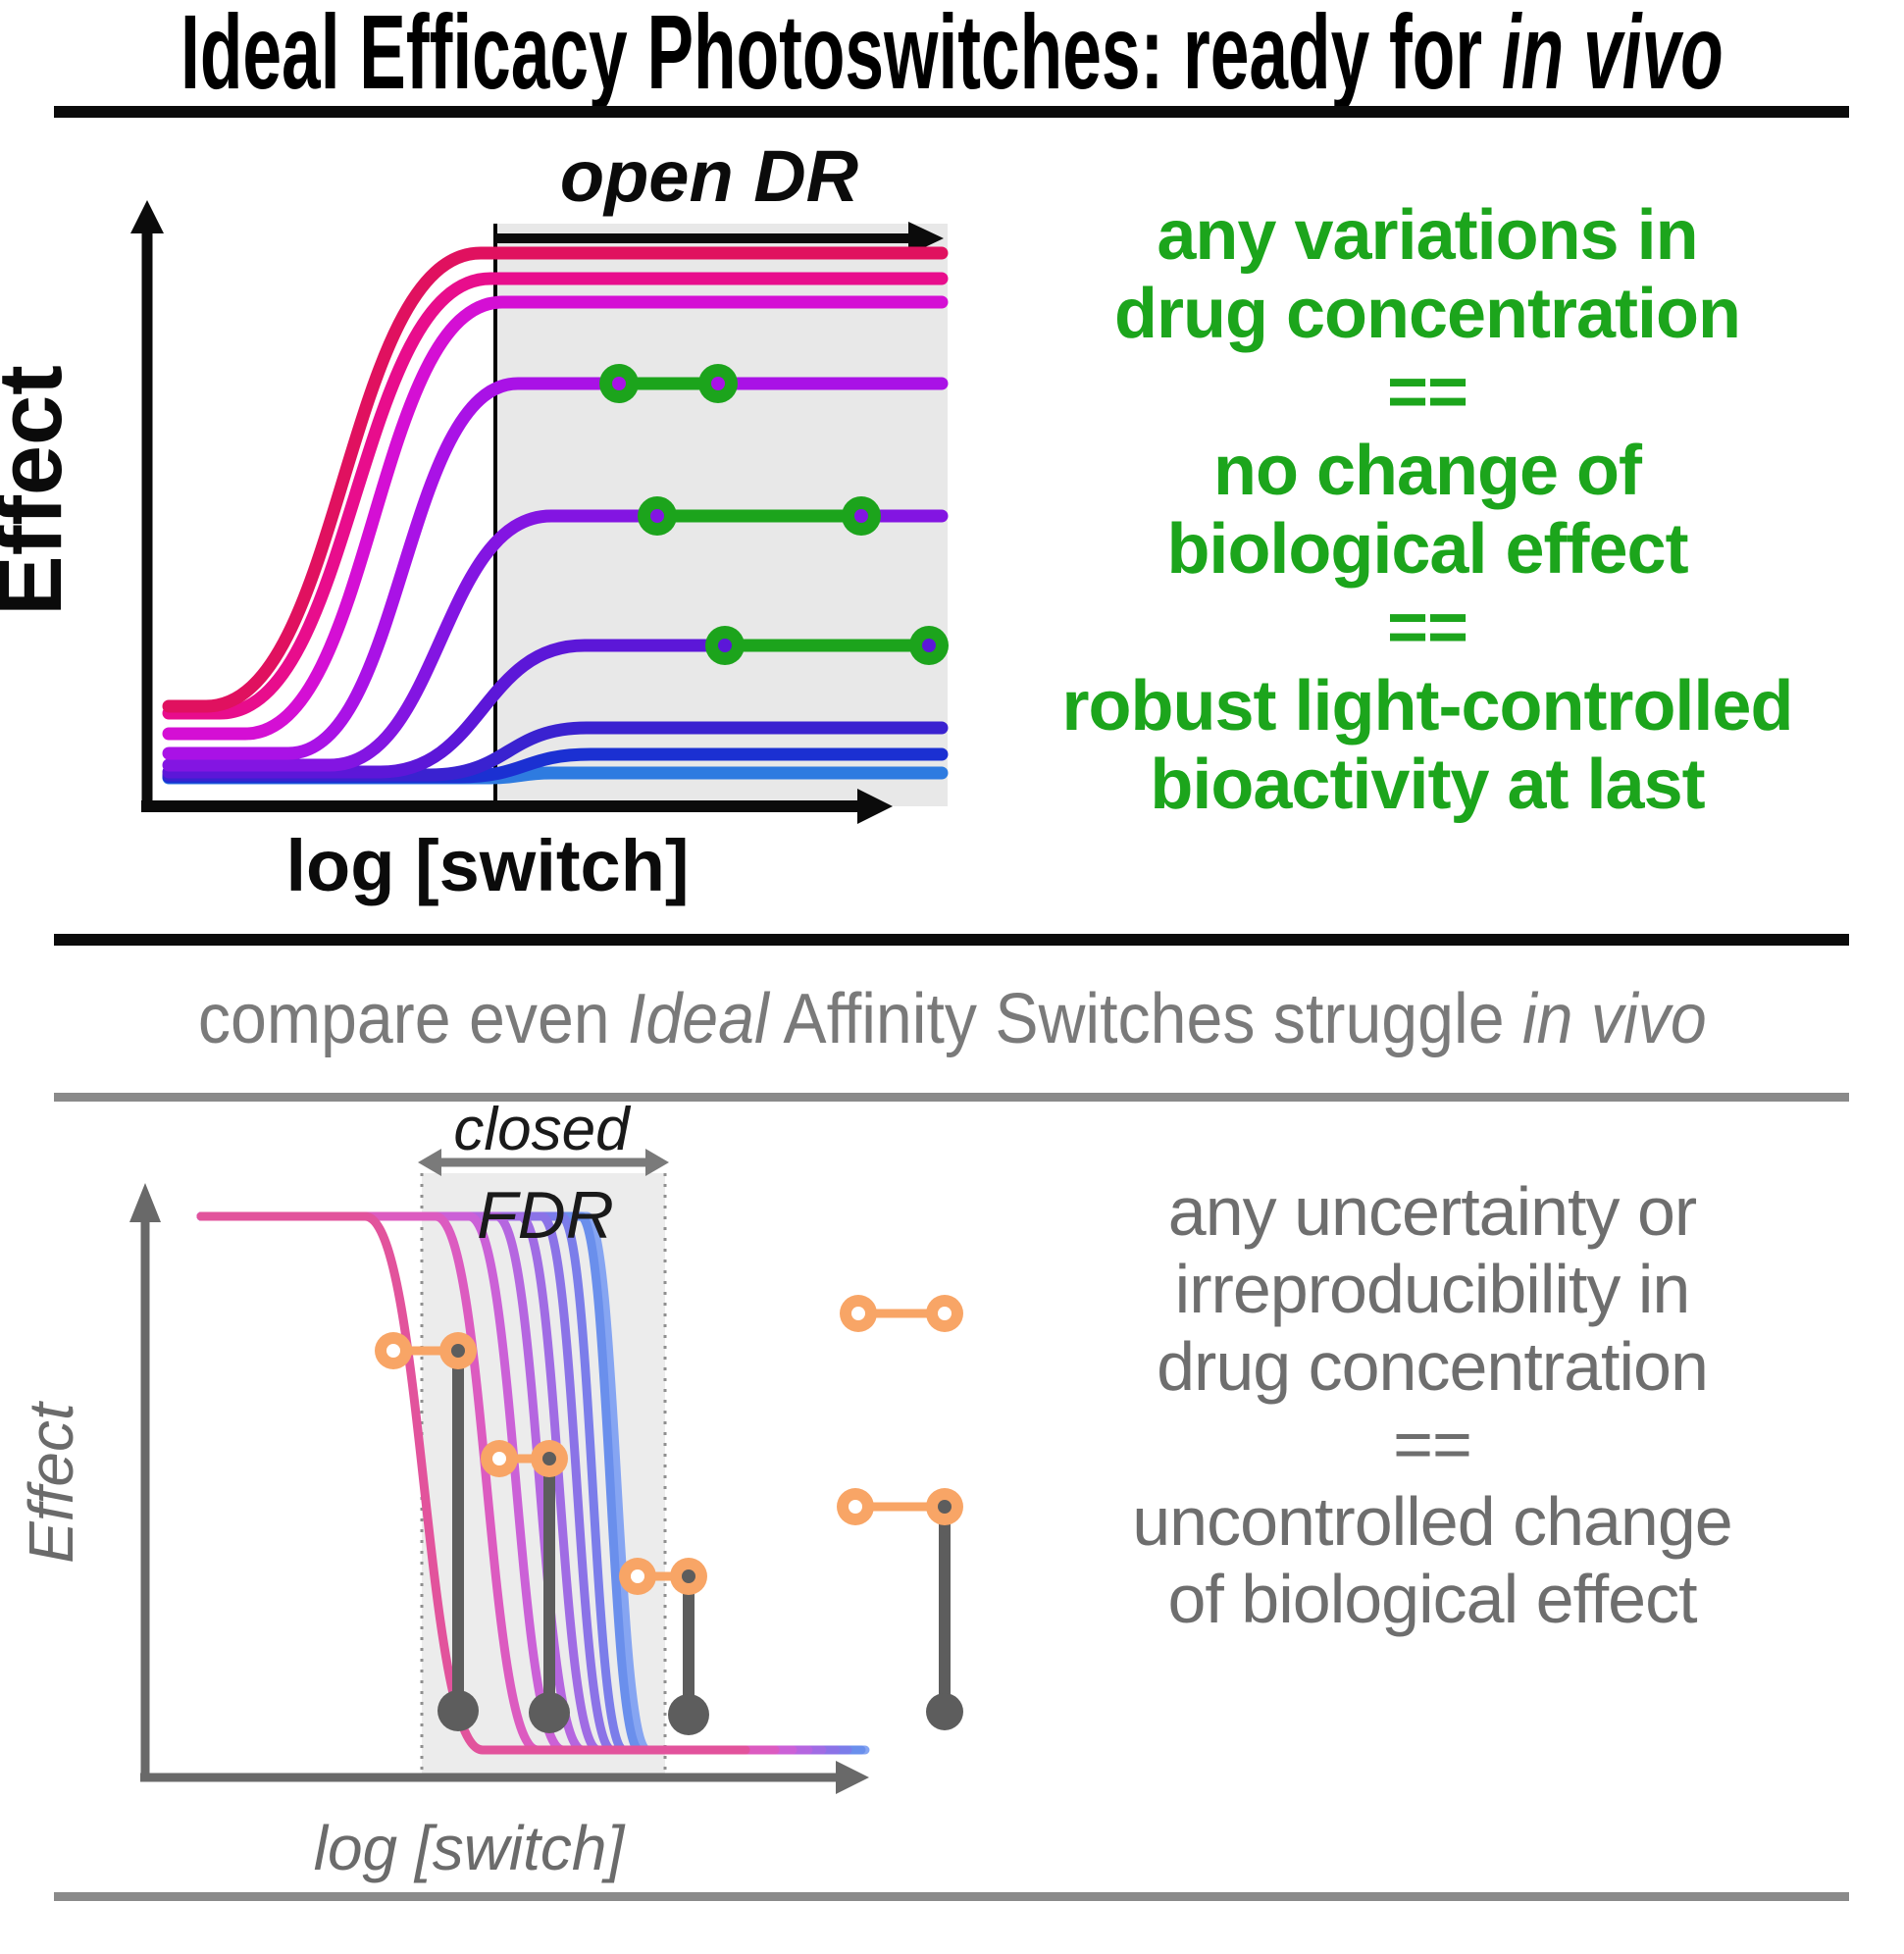 This screenshot has width=1904, height=1954. I want to click on fdr-arrowhead-left, so click(429, 1162).